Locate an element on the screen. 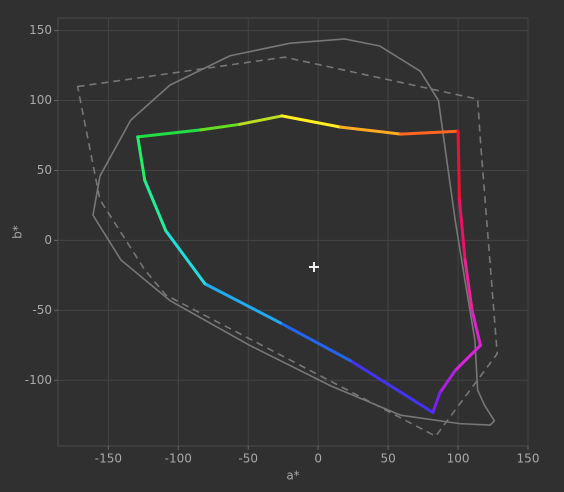  white-point is located at coordinates (313, 266).